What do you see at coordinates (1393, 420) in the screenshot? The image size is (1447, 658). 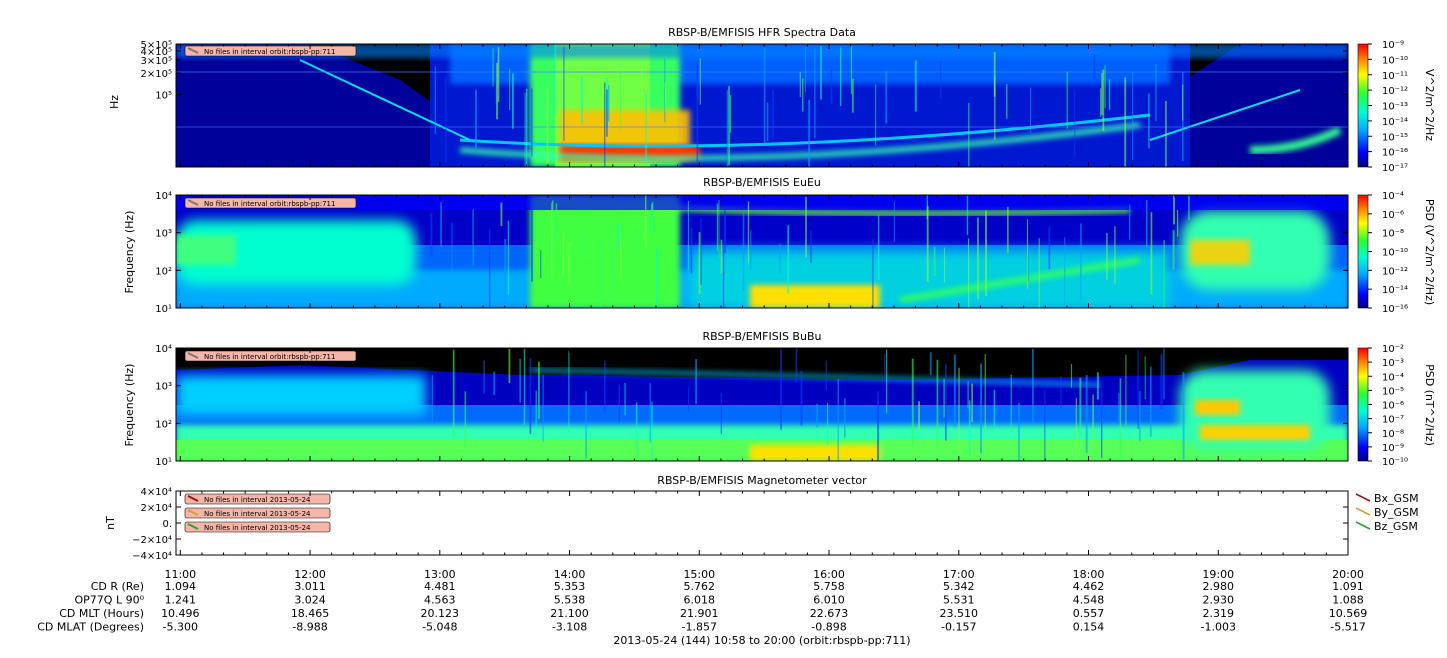 I see `colorbar-tick-label: 10⁻⁷` at bounding box center [1393, 420].